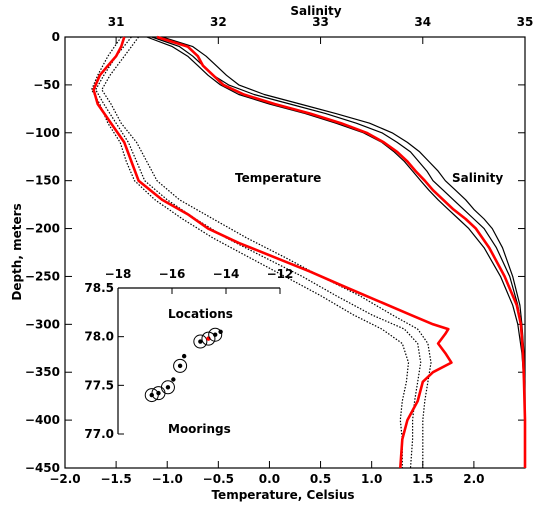  I want to click on inset-x-tick-label: −14, so click(226, 274).